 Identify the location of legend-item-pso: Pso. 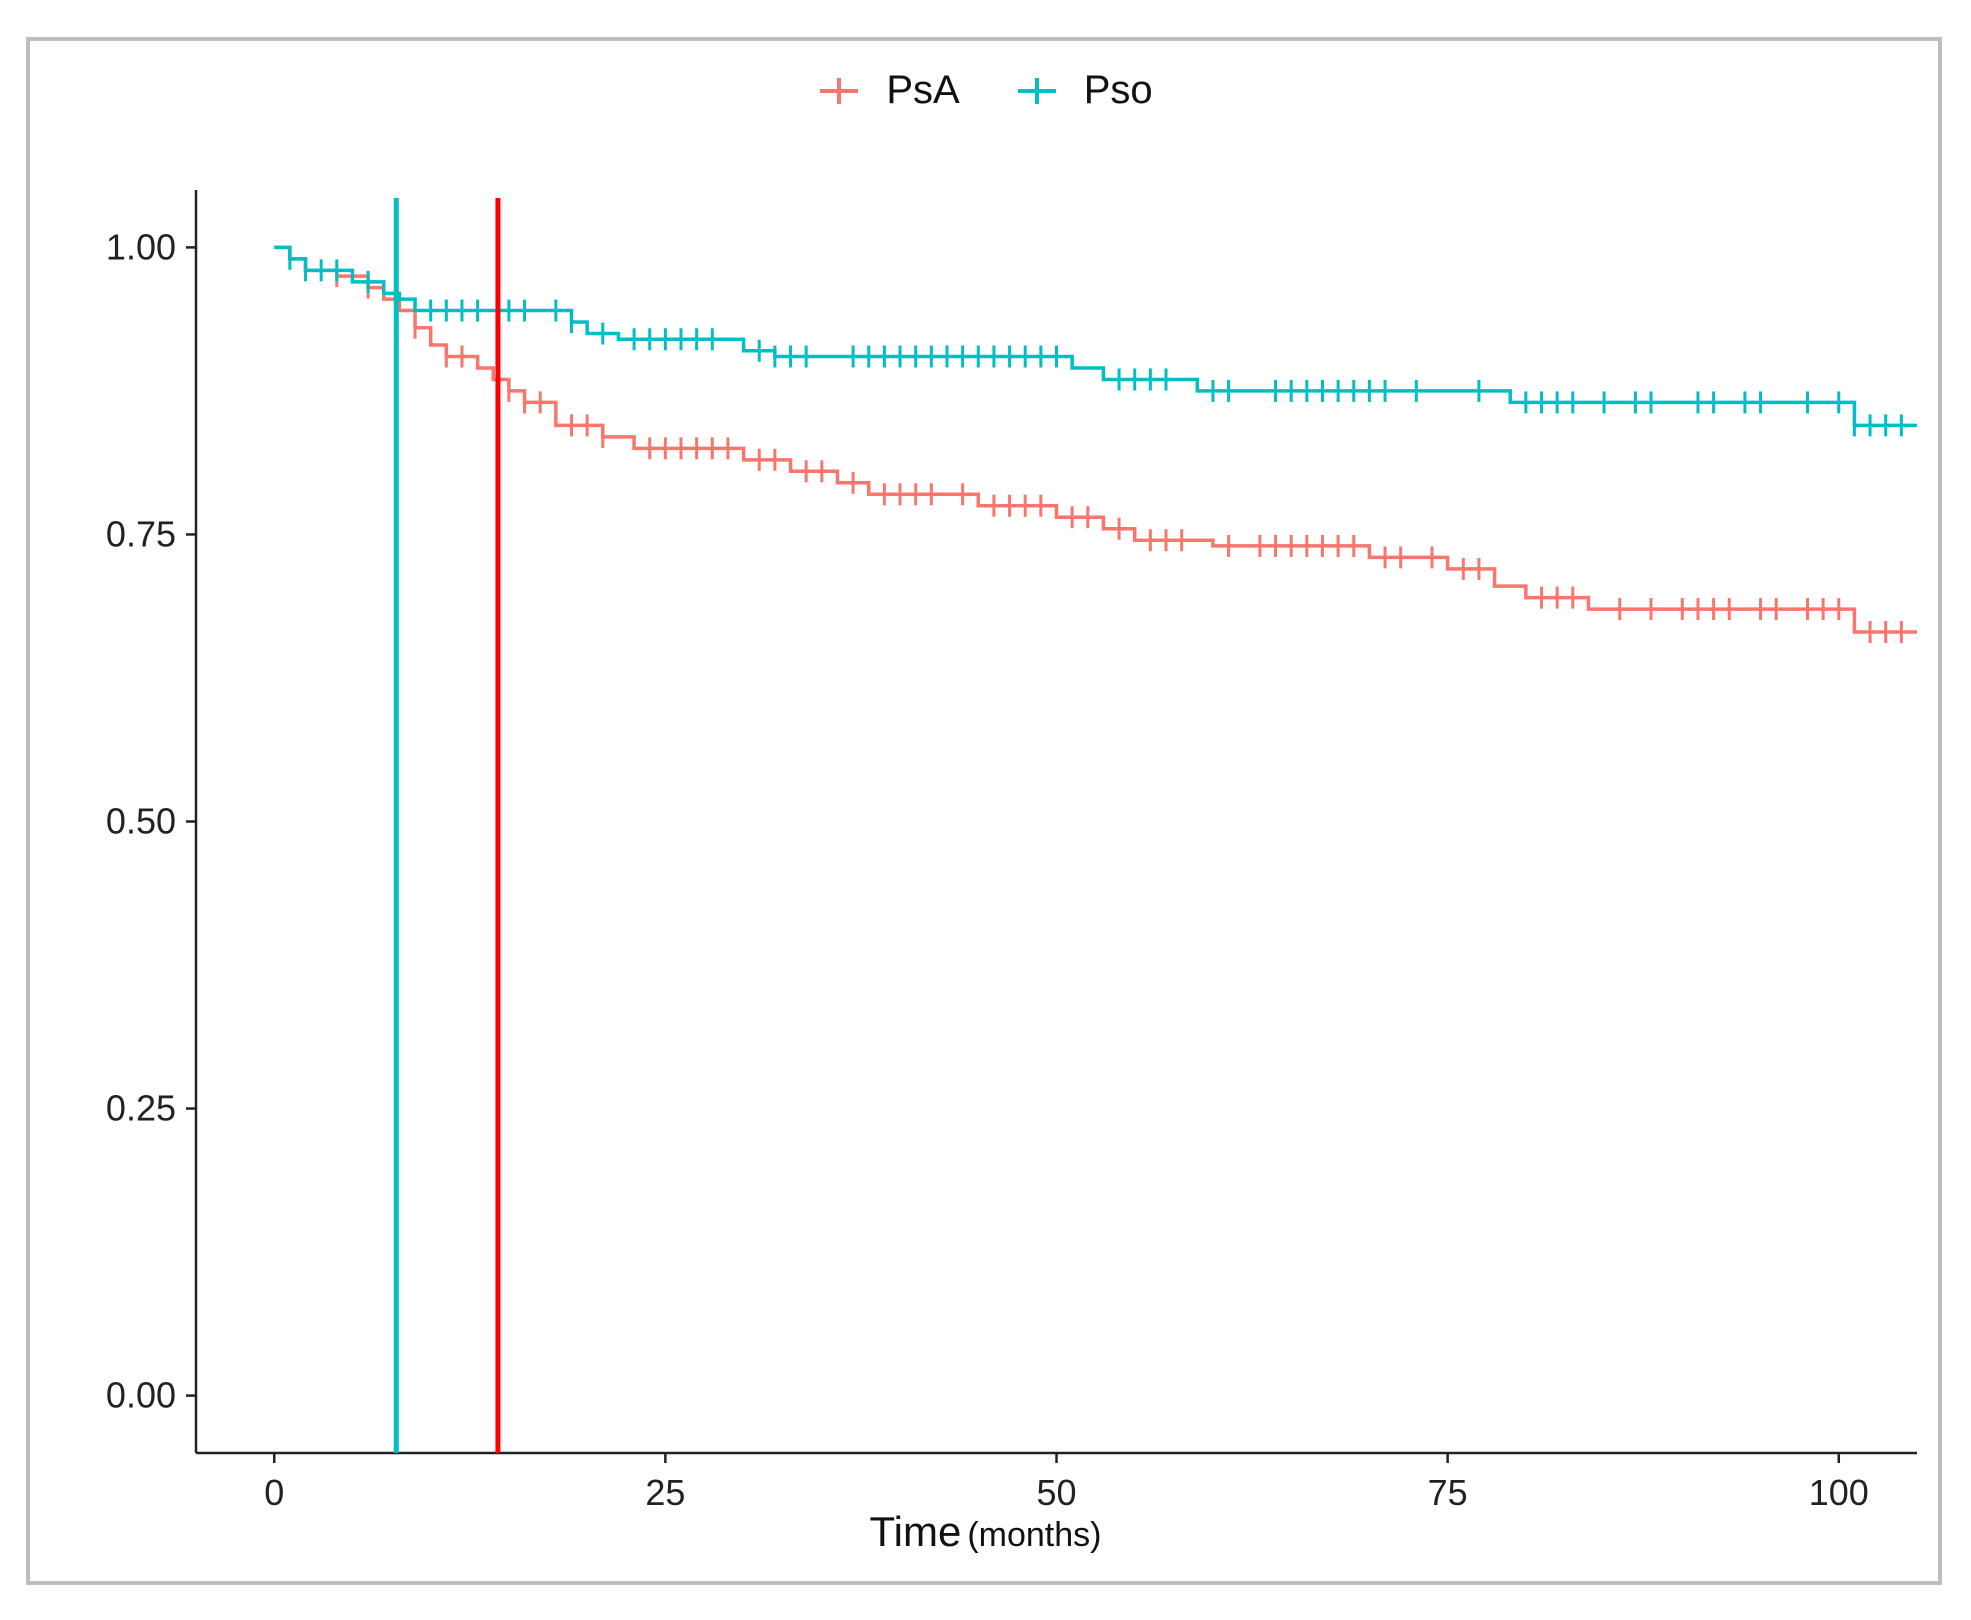
(1084, 90).